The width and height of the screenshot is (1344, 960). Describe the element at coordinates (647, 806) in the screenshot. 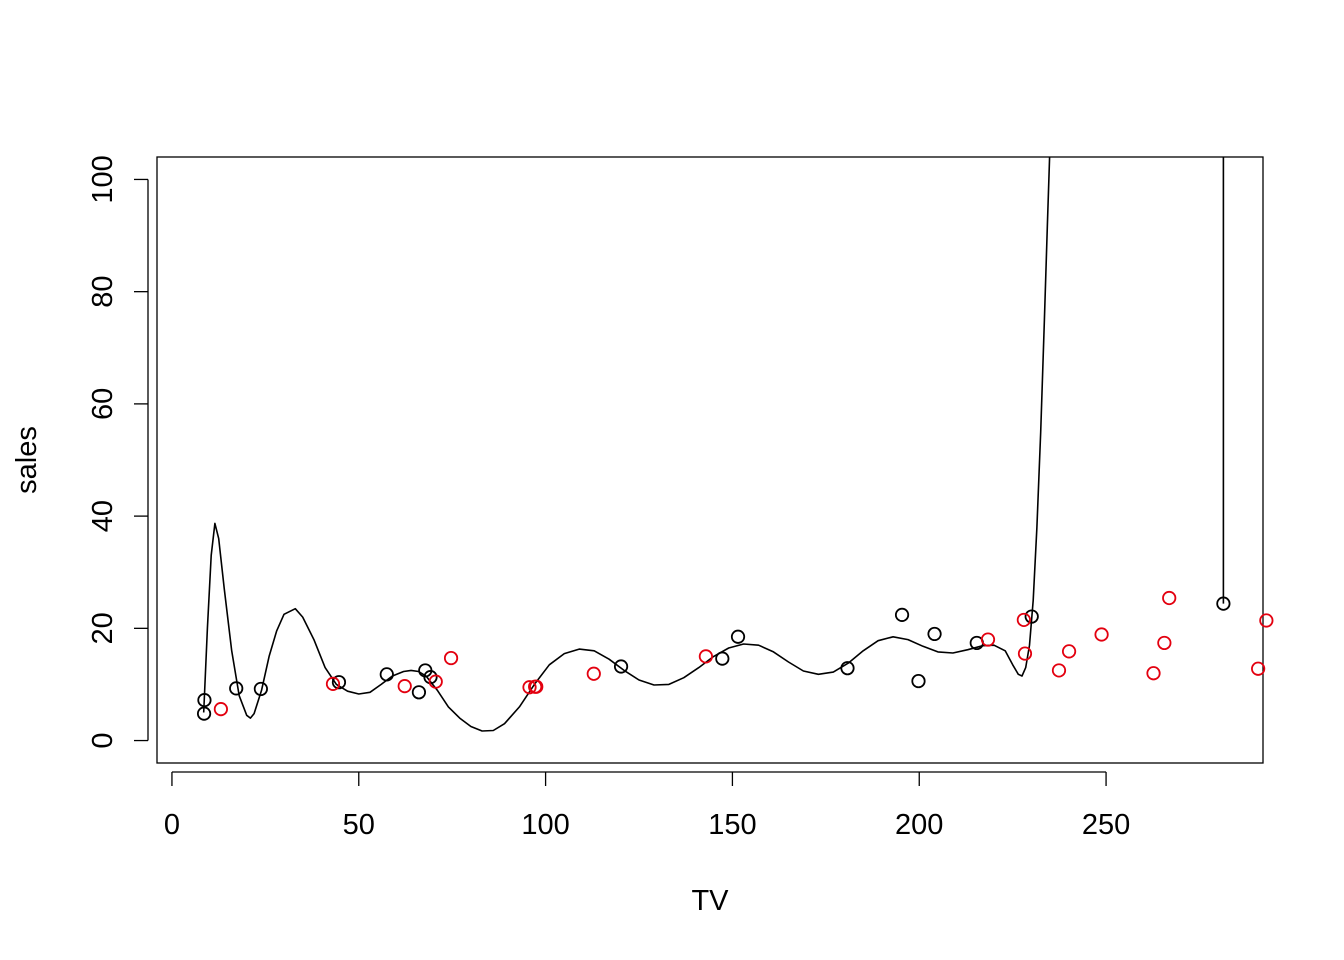

I see `x-axis: 0 50 100 150 200 250` at that location.